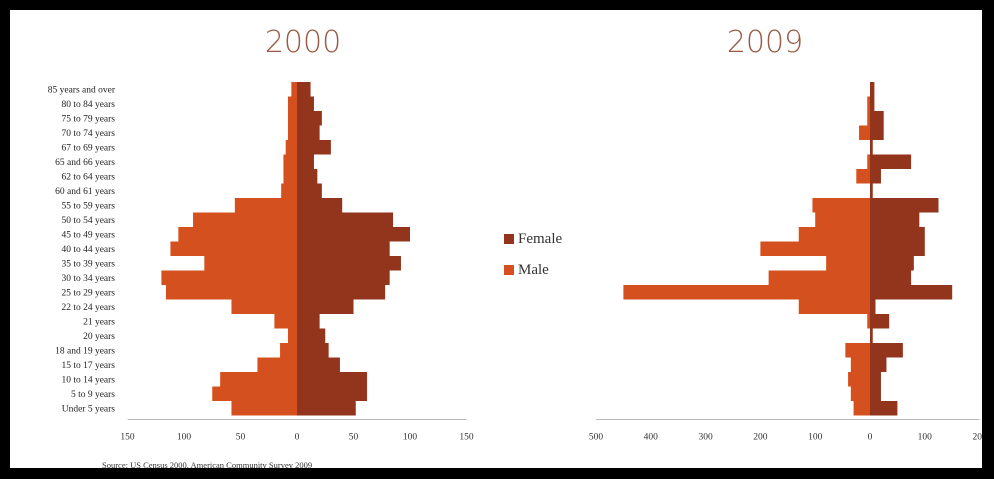  What do you see at coordinates (88, 380) in the screenshot?
I see `age-label: 10 to 14 years` at bounding box center [88, 380].